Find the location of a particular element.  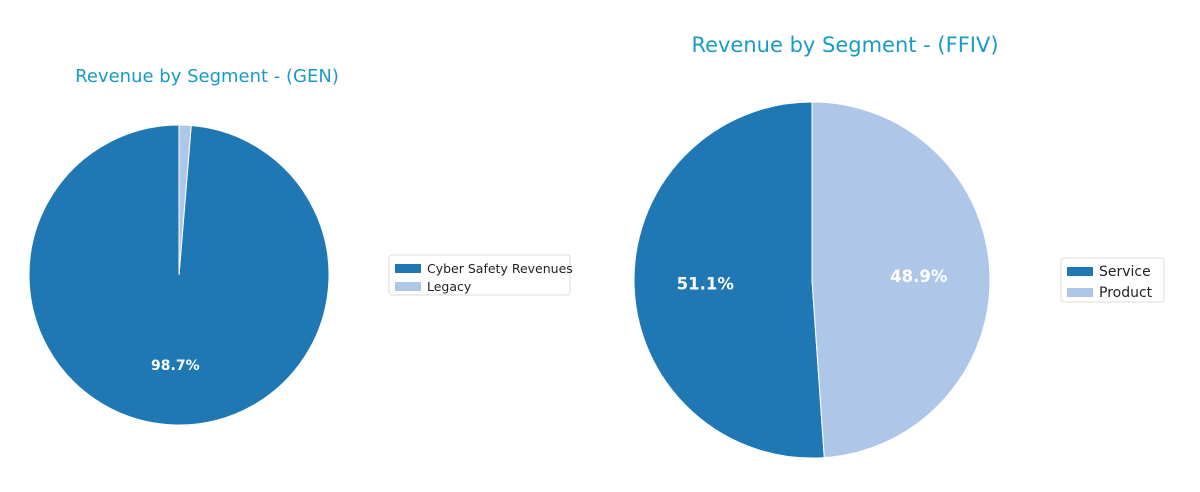

legend-box is located at coordinates (479, 275).